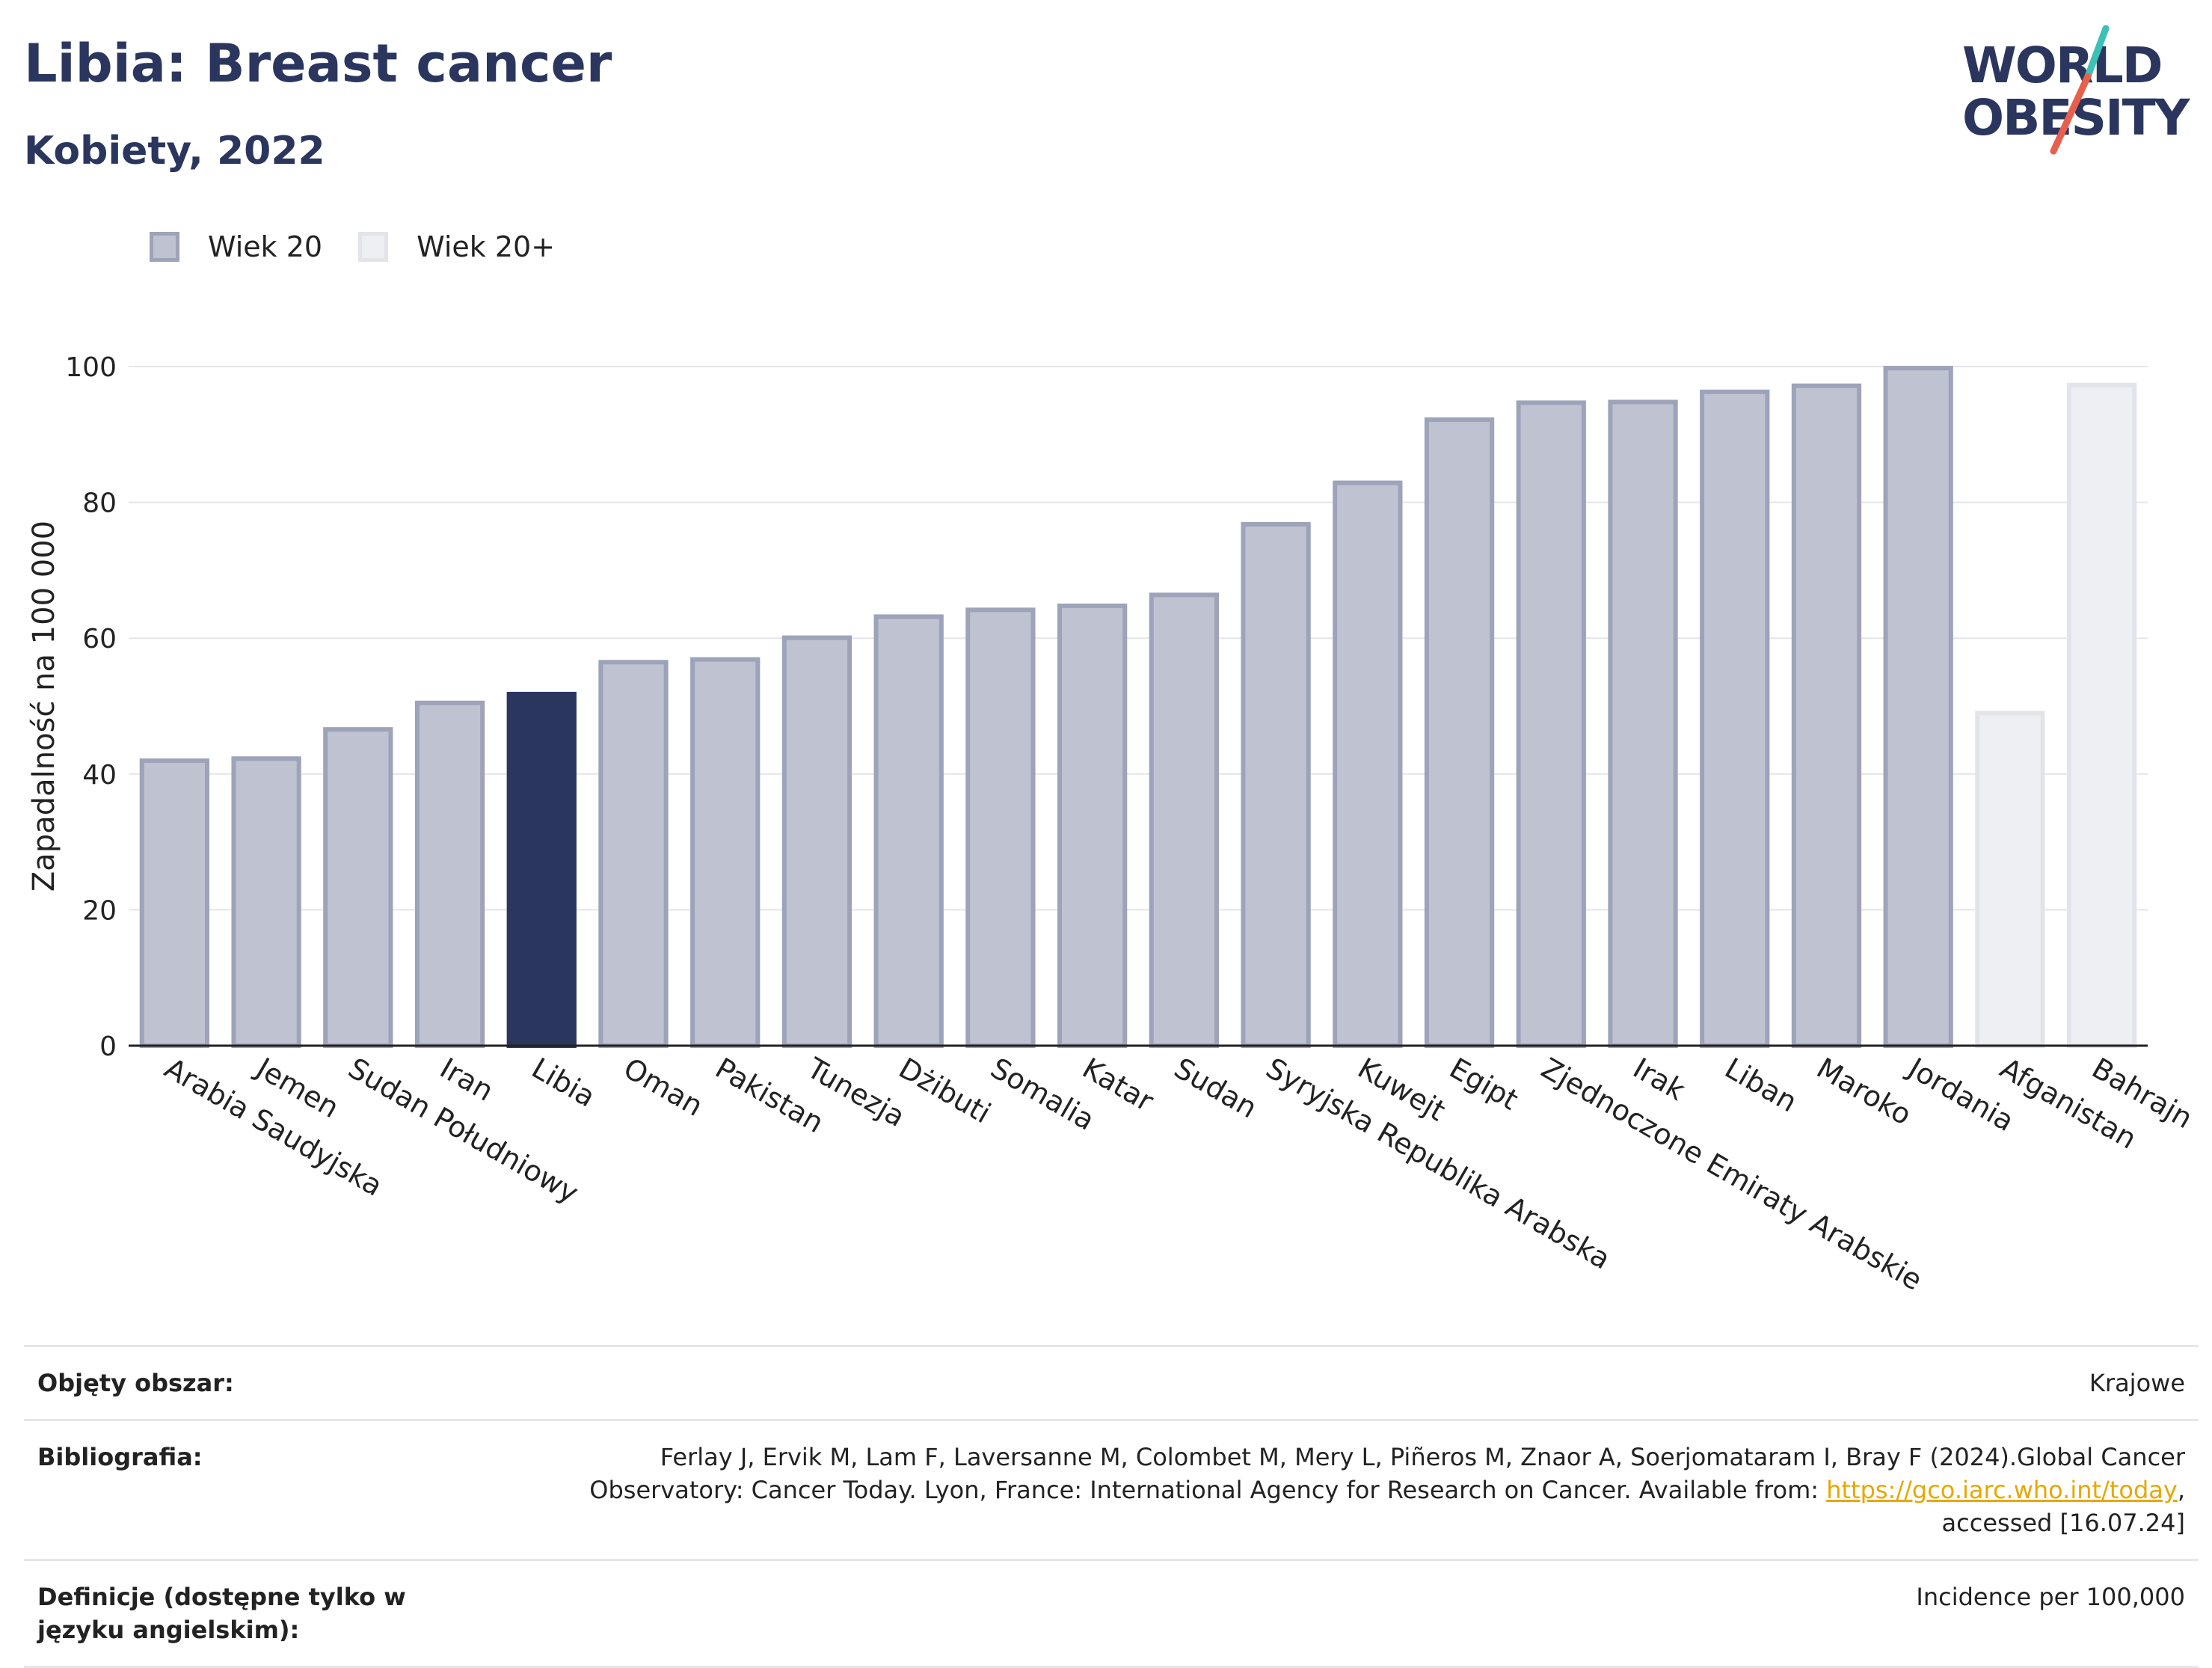 This screenshot has width=2212, height=1668. I want to click on logo-text-world: WORLD, so click(2062, 65).